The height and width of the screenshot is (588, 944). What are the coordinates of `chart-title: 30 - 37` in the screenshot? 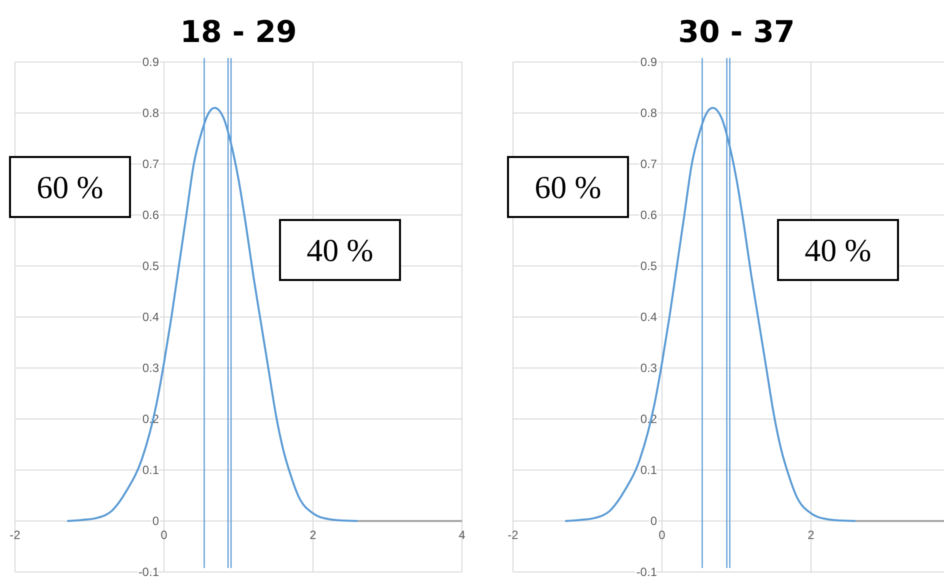 It's located at (736, 32).